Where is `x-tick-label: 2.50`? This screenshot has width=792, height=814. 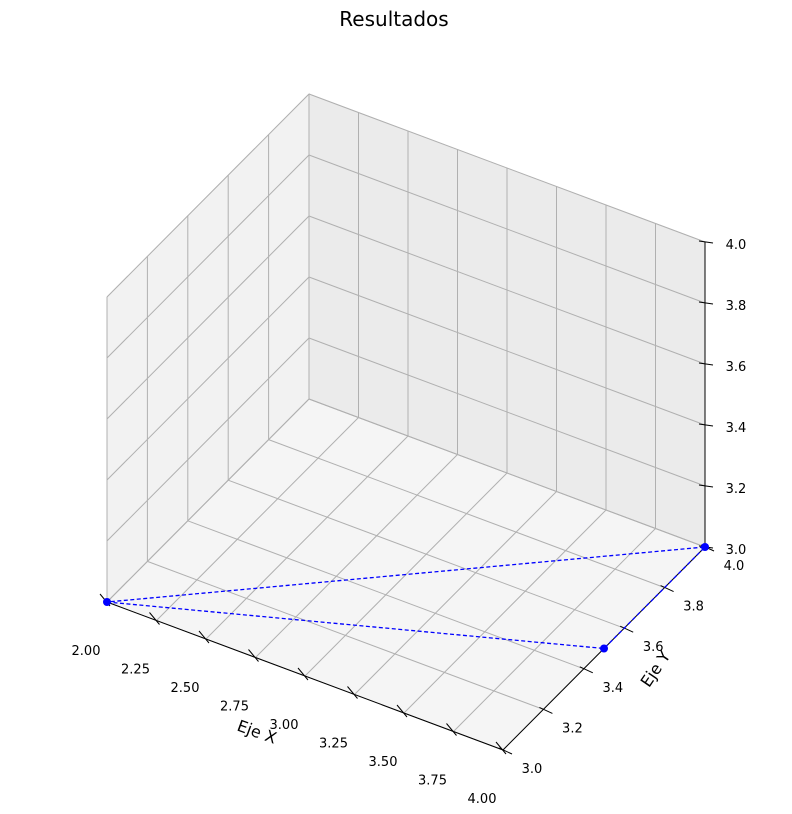 x-tick-label: 2.50 is located at coordinates (185, 688).